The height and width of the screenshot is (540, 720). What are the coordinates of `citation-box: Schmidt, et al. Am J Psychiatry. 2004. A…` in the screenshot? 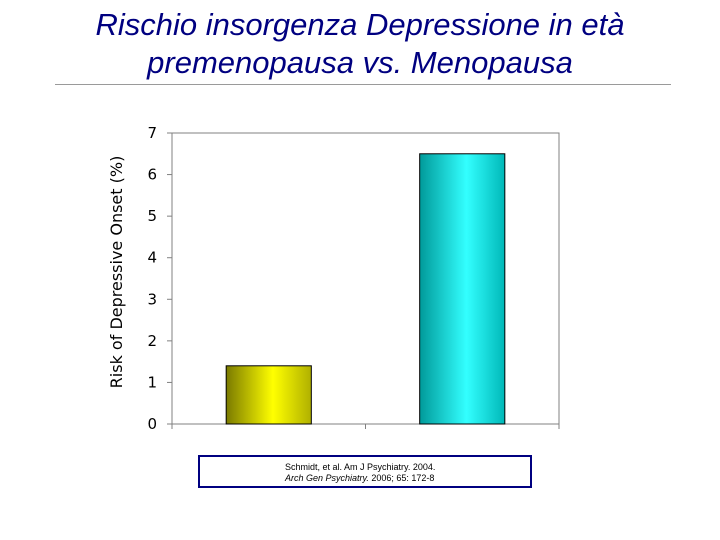 It's located at (365, 471).